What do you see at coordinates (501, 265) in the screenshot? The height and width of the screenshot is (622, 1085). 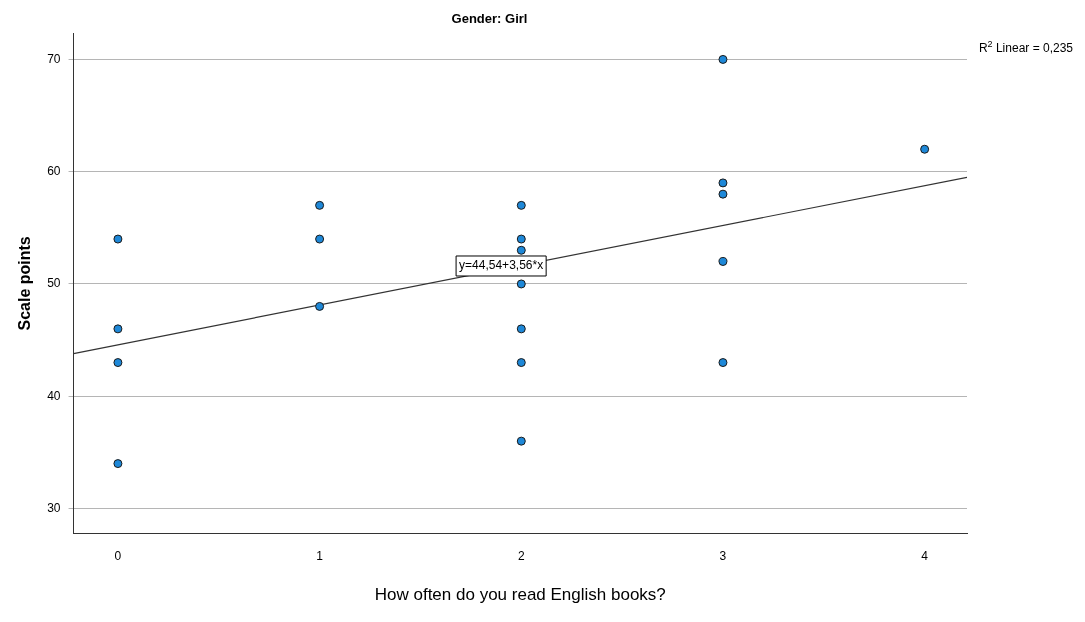 I see `annotation: y=44,54+3,56*x` at bounding box center [501, 265].